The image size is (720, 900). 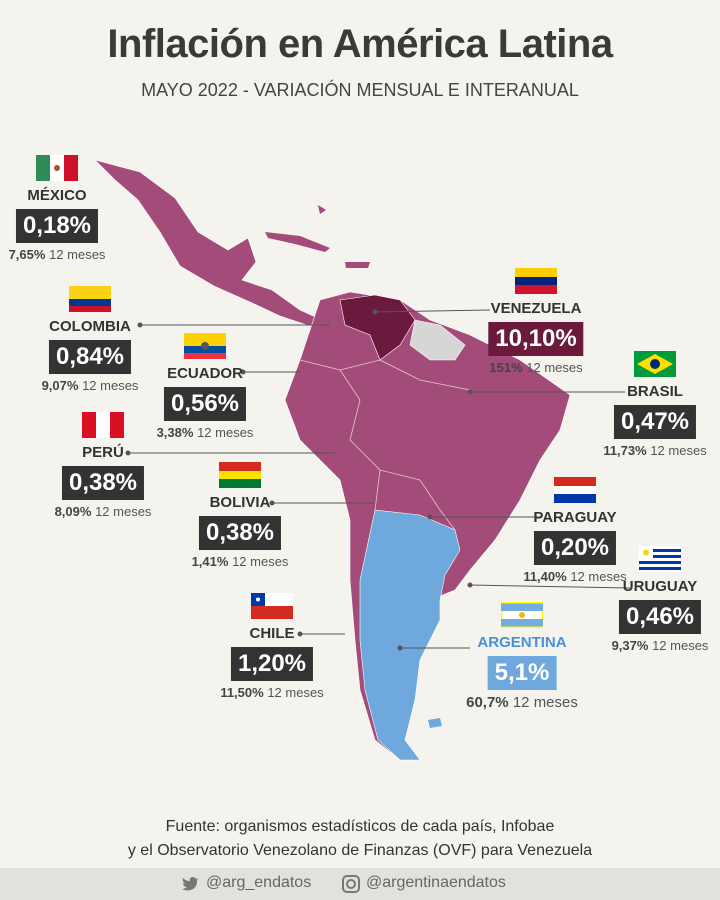 I want to click on annual-rate: 151%, so click(x=506, y=367).